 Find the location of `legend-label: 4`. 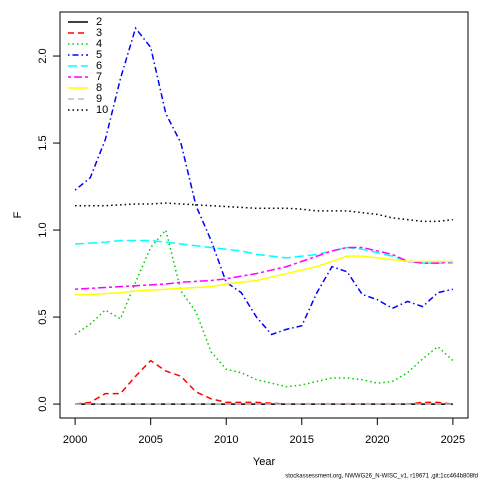

legend-label: 4 is located at coordinates (99, 44).